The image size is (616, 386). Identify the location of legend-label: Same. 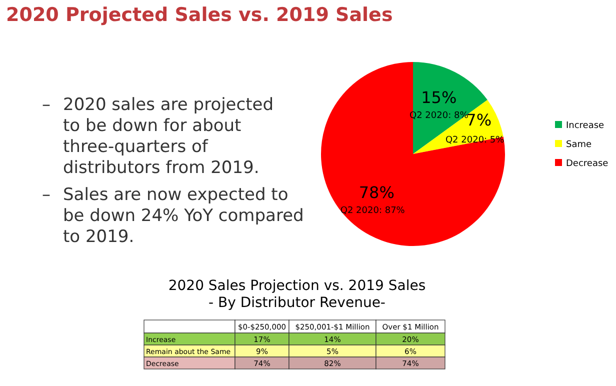
(579, 145).